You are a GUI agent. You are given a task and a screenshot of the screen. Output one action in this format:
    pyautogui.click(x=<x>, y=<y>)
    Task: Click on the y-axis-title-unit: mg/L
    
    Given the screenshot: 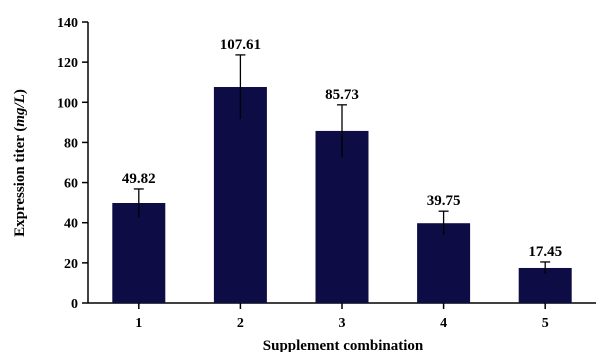 What is the action you would take?
    pyautogui.click(x=20, y=110)
    